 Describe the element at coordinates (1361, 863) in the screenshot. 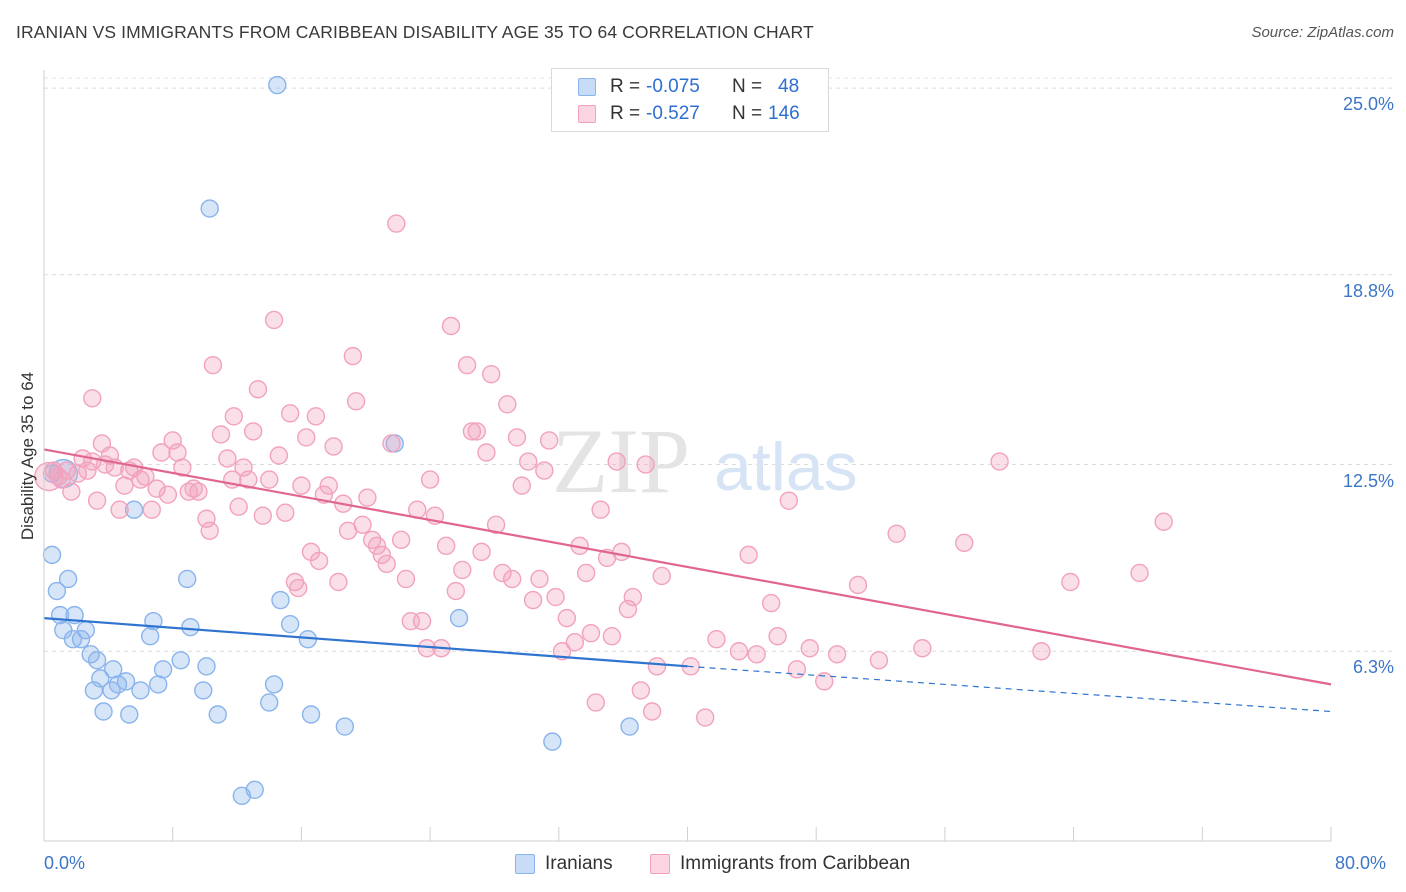

I see `x-tick-label-max: 80.0%` at that location.